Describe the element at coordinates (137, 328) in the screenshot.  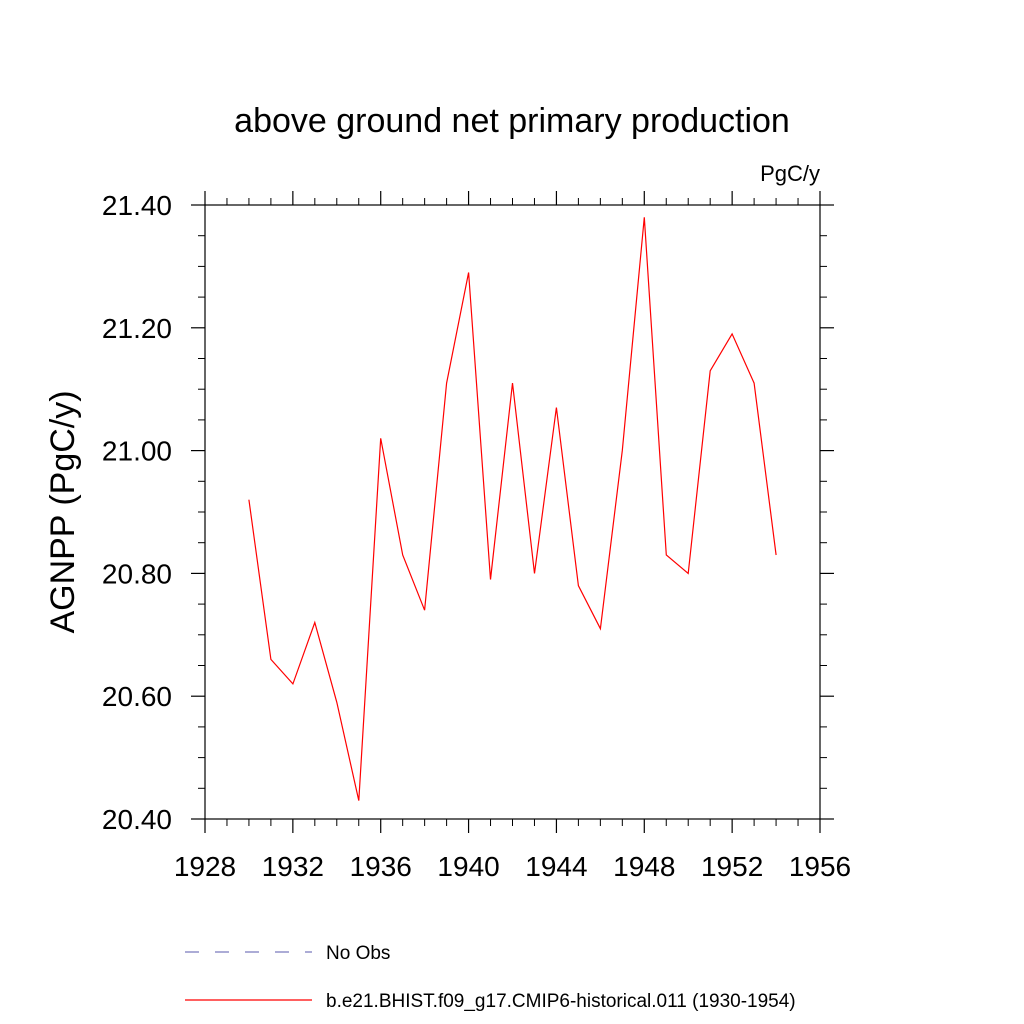
I see `y-tick-label: 21.20` at that location.